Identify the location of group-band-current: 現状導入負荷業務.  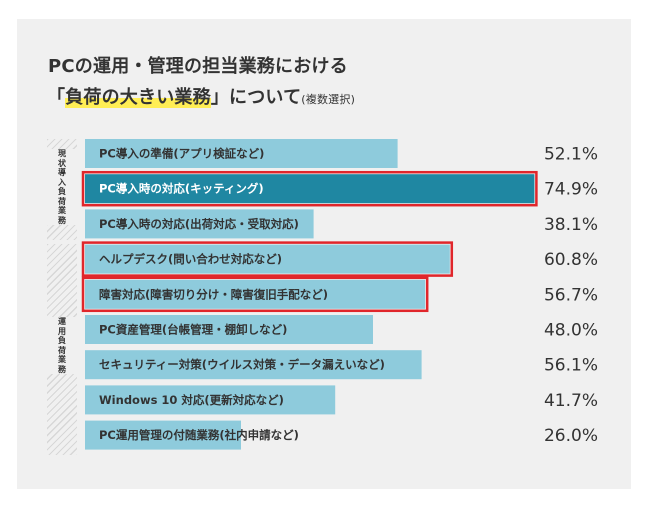
(62, 189).